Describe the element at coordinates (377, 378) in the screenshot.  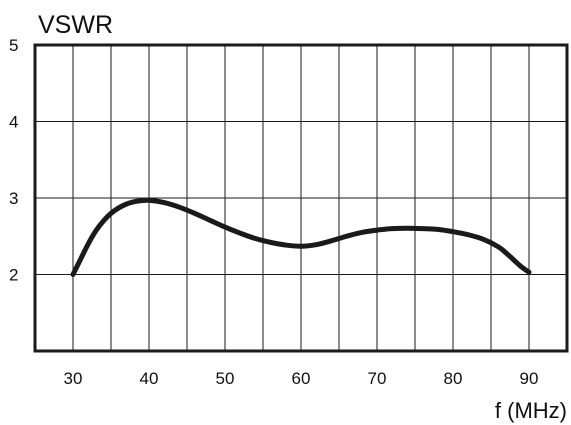
I see `x-tick-label: 70` at that location.